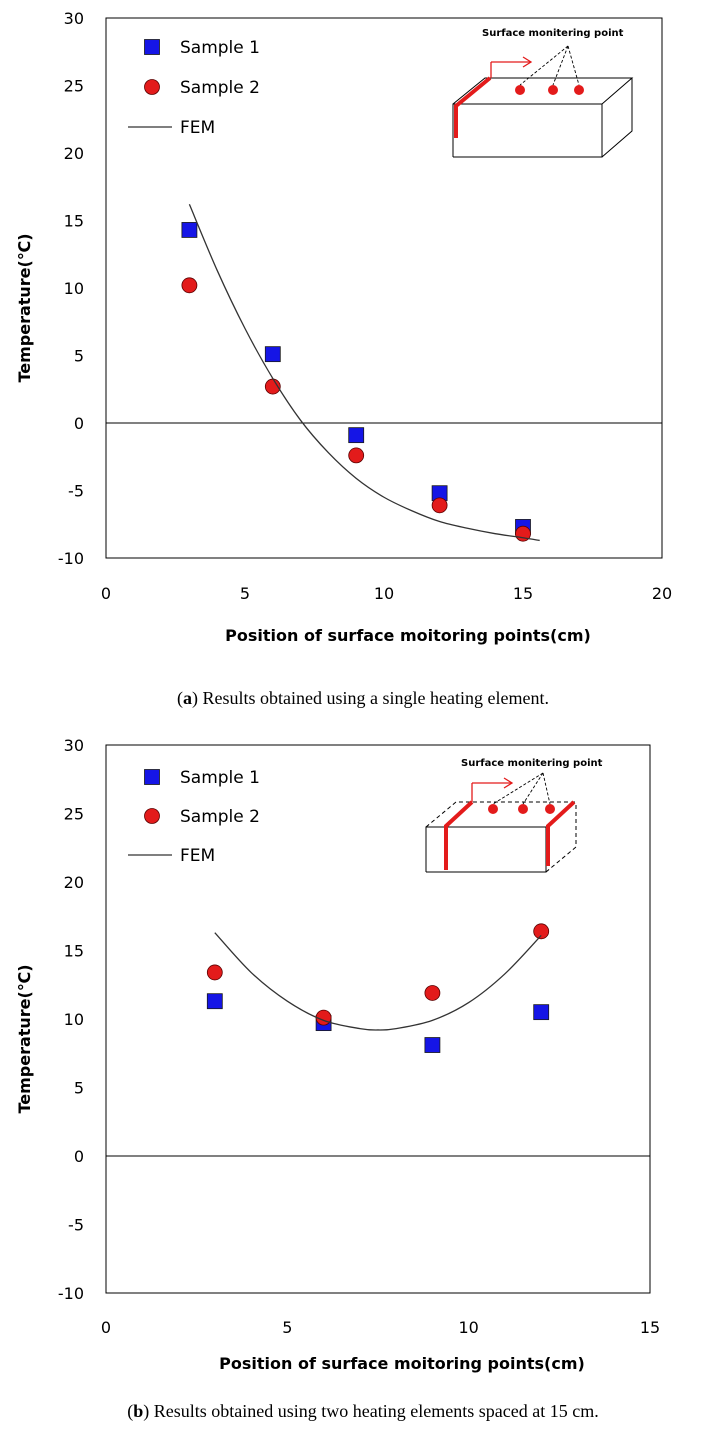 Image resolution: width=726 pixels, height=1435 pixels. What do you see at coordinates (138, 1411) in the screenshot?
I see `caption-letter: b` at bounding box center [138, 1411].